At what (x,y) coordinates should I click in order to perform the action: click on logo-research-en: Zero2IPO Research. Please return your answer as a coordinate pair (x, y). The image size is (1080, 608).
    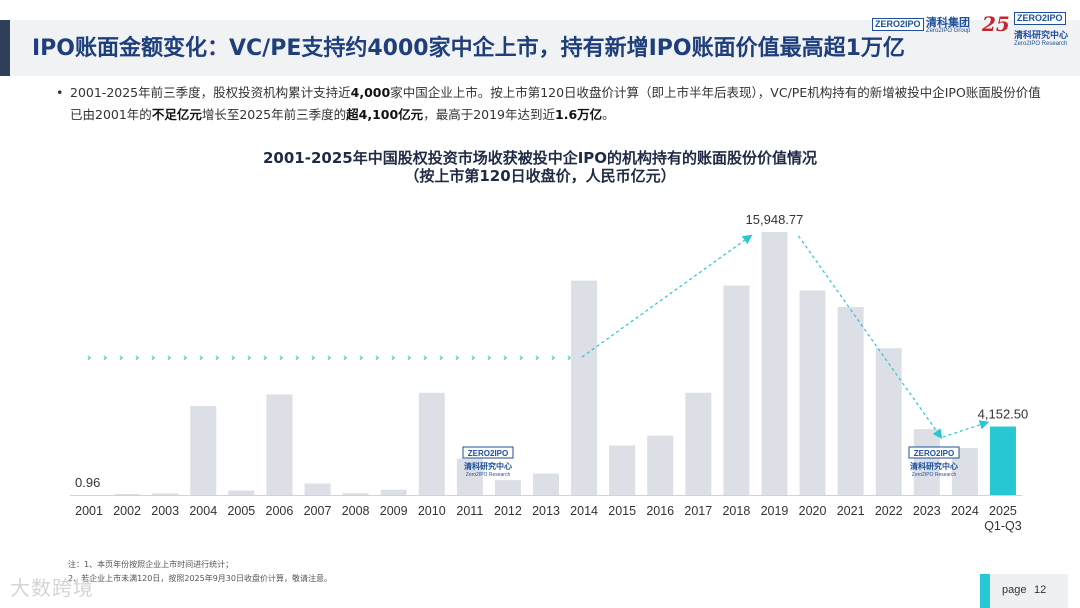
    Looking at the image, I should click on (1041, 44).